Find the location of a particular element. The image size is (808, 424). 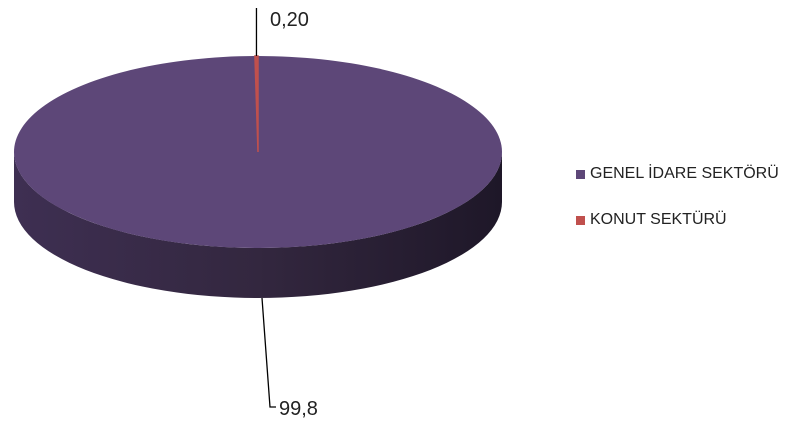

legend-label-genel-idare: GENEL İDARE SEKTÖRÜ is located at coordinates (684, 173).